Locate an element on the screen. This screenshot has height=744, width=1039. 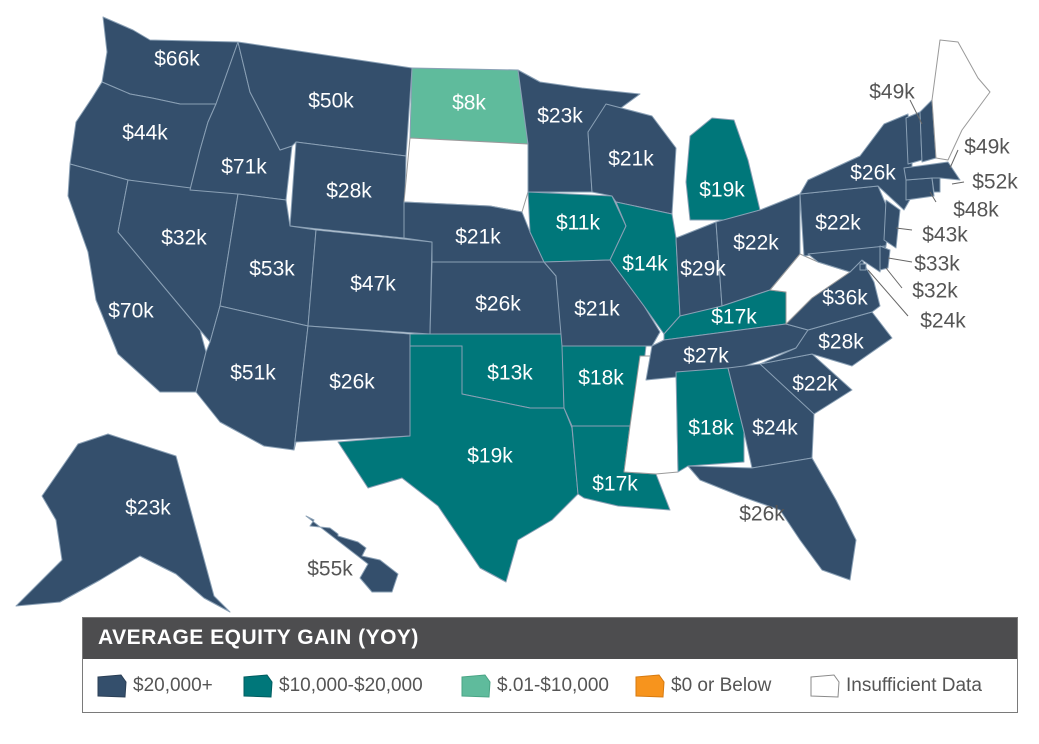
state-label-hi: $55k is located at coordinates (330, 569).